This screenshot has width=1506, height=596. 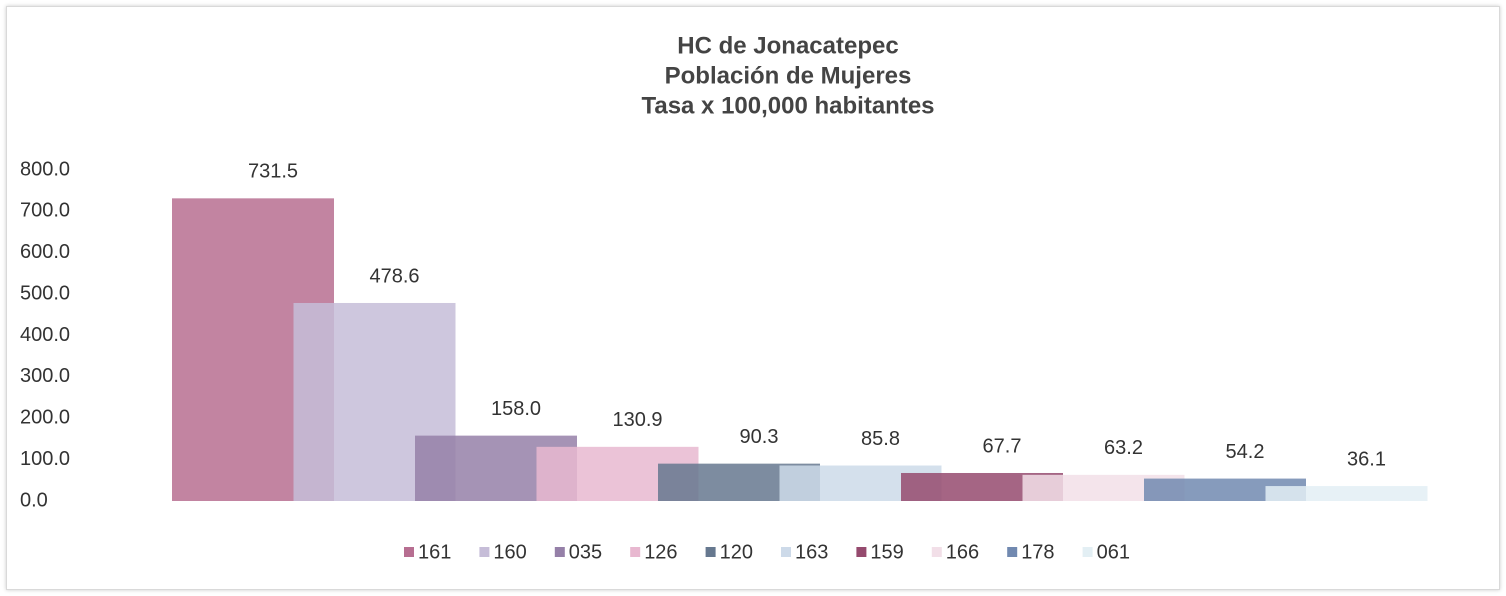 What do you see at coordinates (1002, 446) in the screenshot?
I see `value-label: 67.7` at bounding box center [1002, 446].